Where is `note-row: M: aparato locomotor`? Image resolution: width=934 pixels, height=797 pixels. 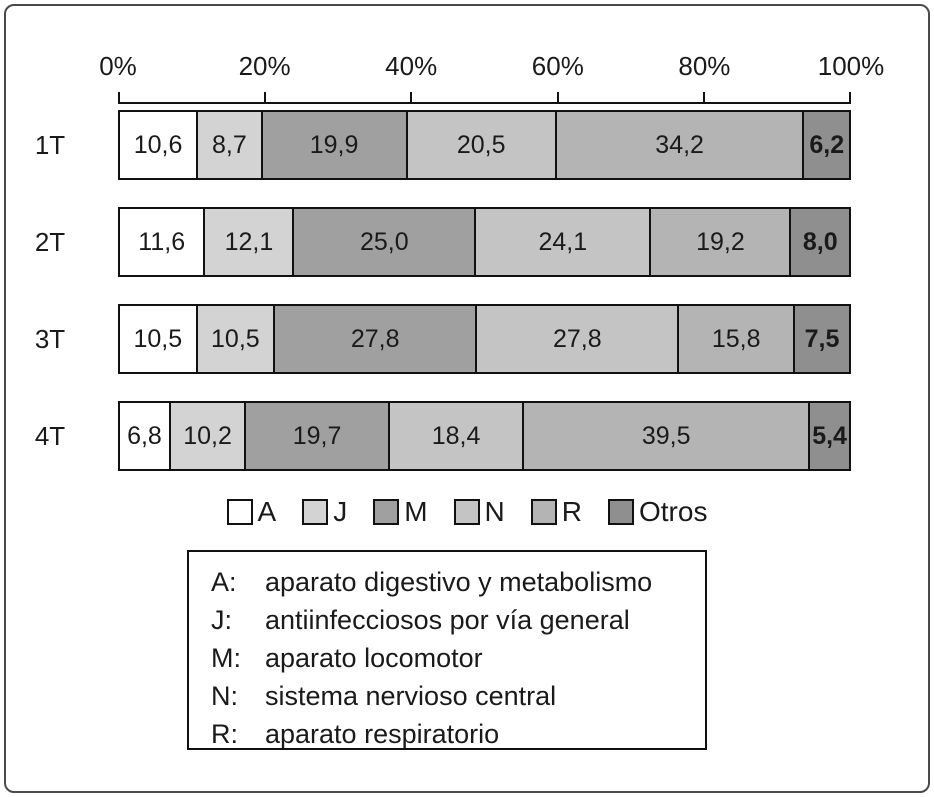
note-row: M: aparato locomotor is located at coordinates (458, 658).